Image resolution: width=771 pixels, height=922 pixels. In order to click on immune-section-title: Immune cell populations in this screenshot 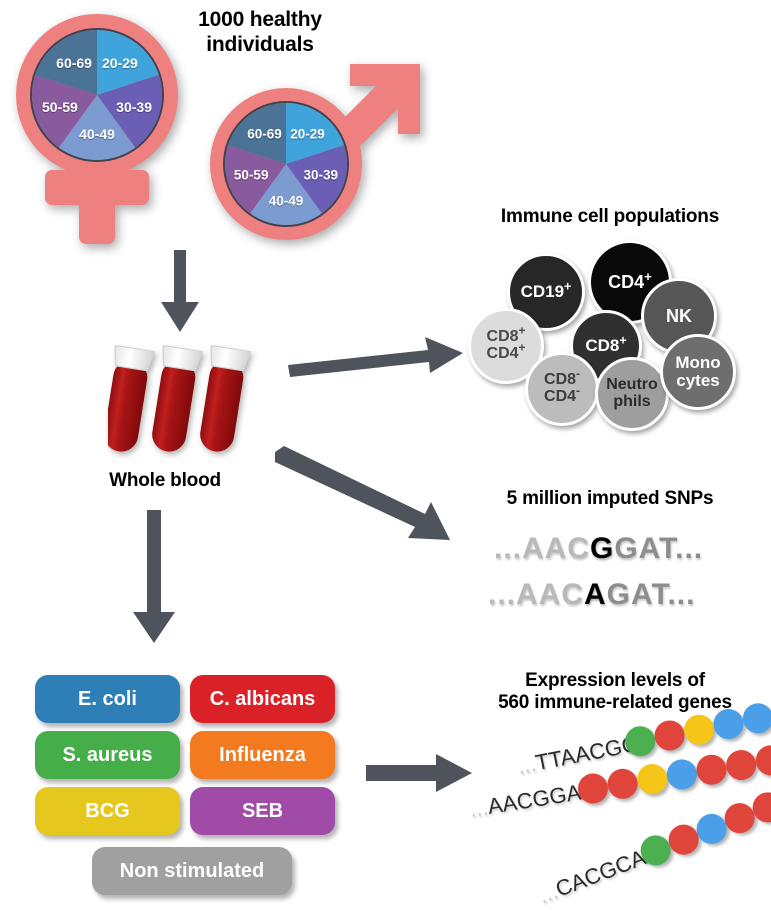, I will do `click(610, 216)`.